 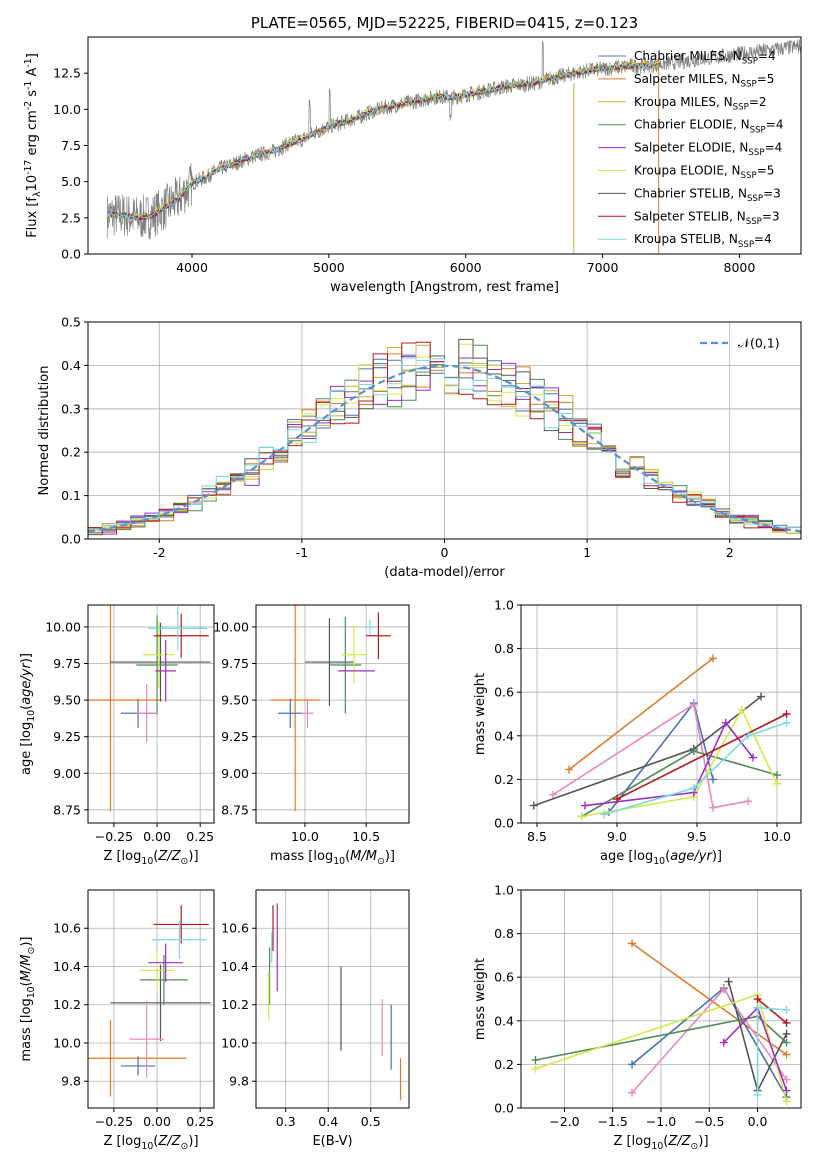 I want to click on y-tick-label: 0.4, so click(x=71, y=365).